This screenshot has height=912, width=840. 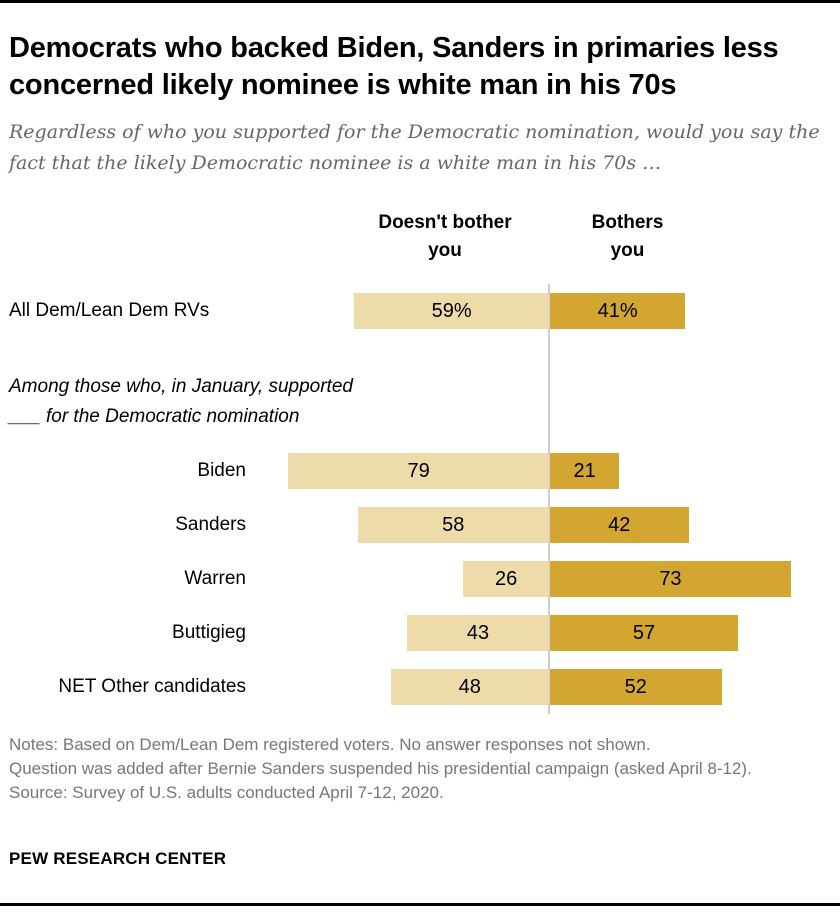 What do you see at coordinates (627, 237) in the screenshot?
I see `legend-bothers: Bothers you` at bounding box center [627, 237].